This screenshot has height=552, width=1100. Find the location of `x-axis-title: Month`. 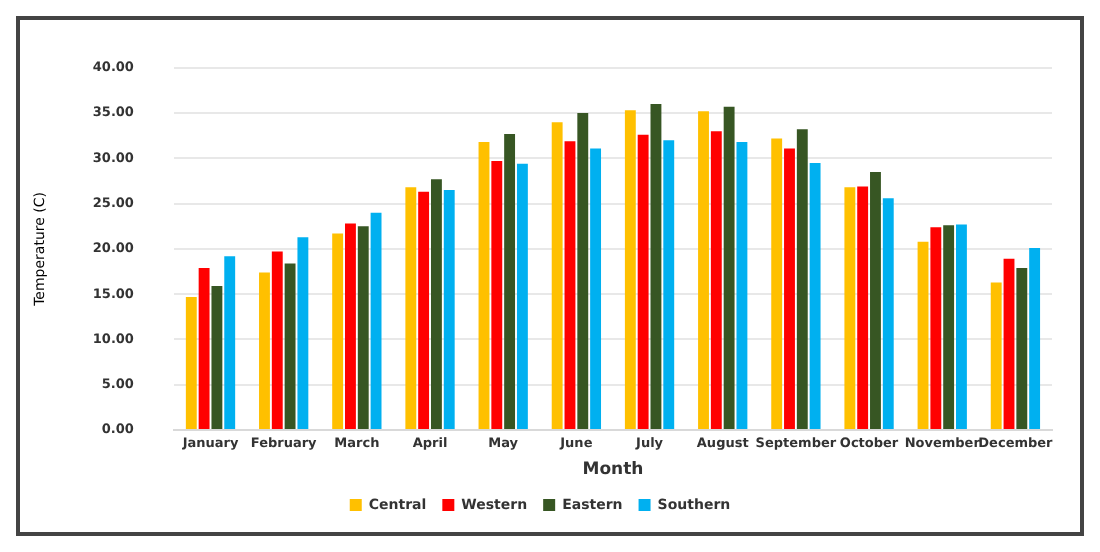

x-axis-title: Month is located at coordinates (613, 470).